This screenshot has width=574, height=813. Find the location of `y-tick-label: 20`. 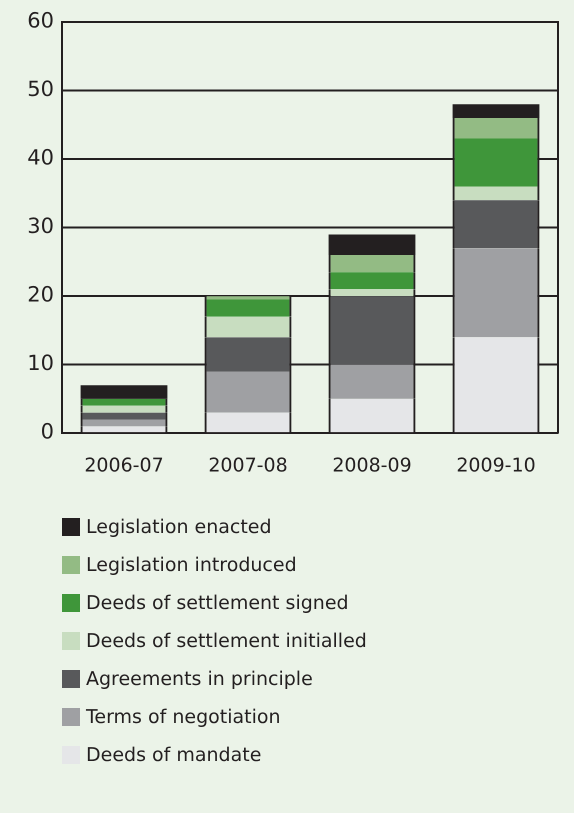

y-tick-label: 20 is located at coordinates (40, 294).